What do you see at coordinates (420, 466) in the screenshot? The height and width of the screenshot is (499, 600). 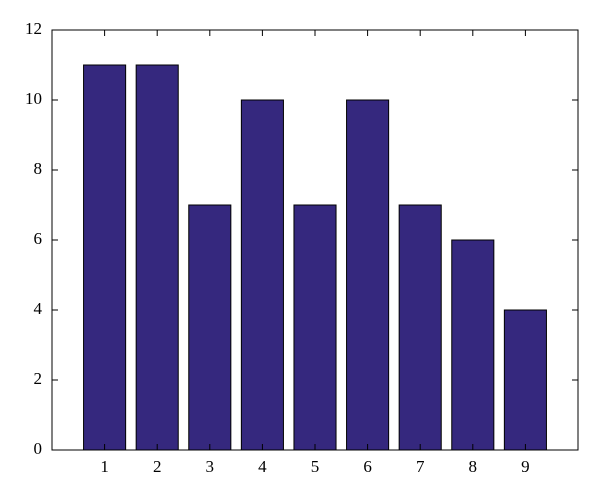 I see `x-tick-label: 7` at bounding box center [420, 466].